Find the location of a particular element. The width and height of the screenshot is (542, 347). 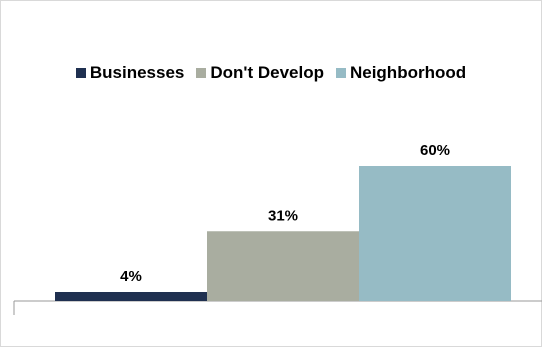

bar-businesses is located at coordinates (131, 296).